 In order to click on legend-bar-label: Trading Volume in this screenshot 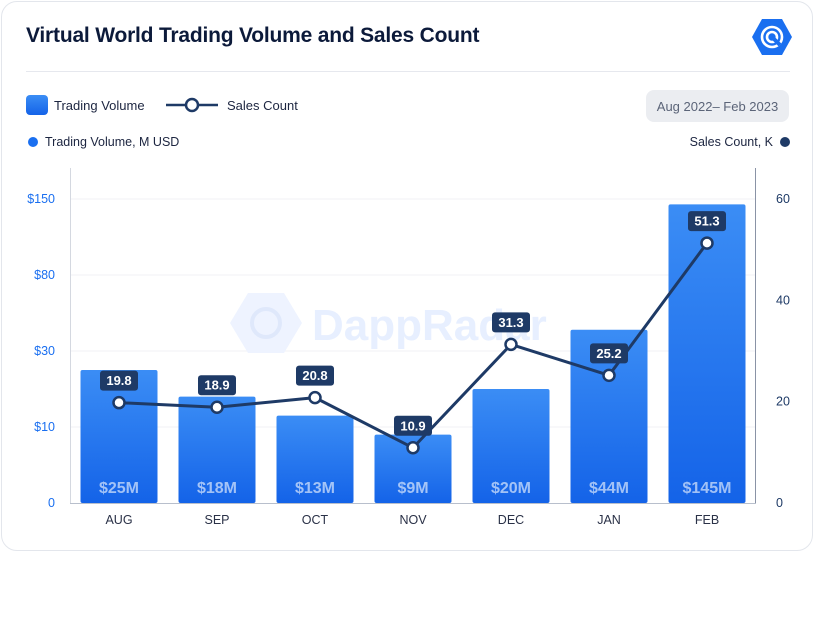, I will do `click(99, 105)`.